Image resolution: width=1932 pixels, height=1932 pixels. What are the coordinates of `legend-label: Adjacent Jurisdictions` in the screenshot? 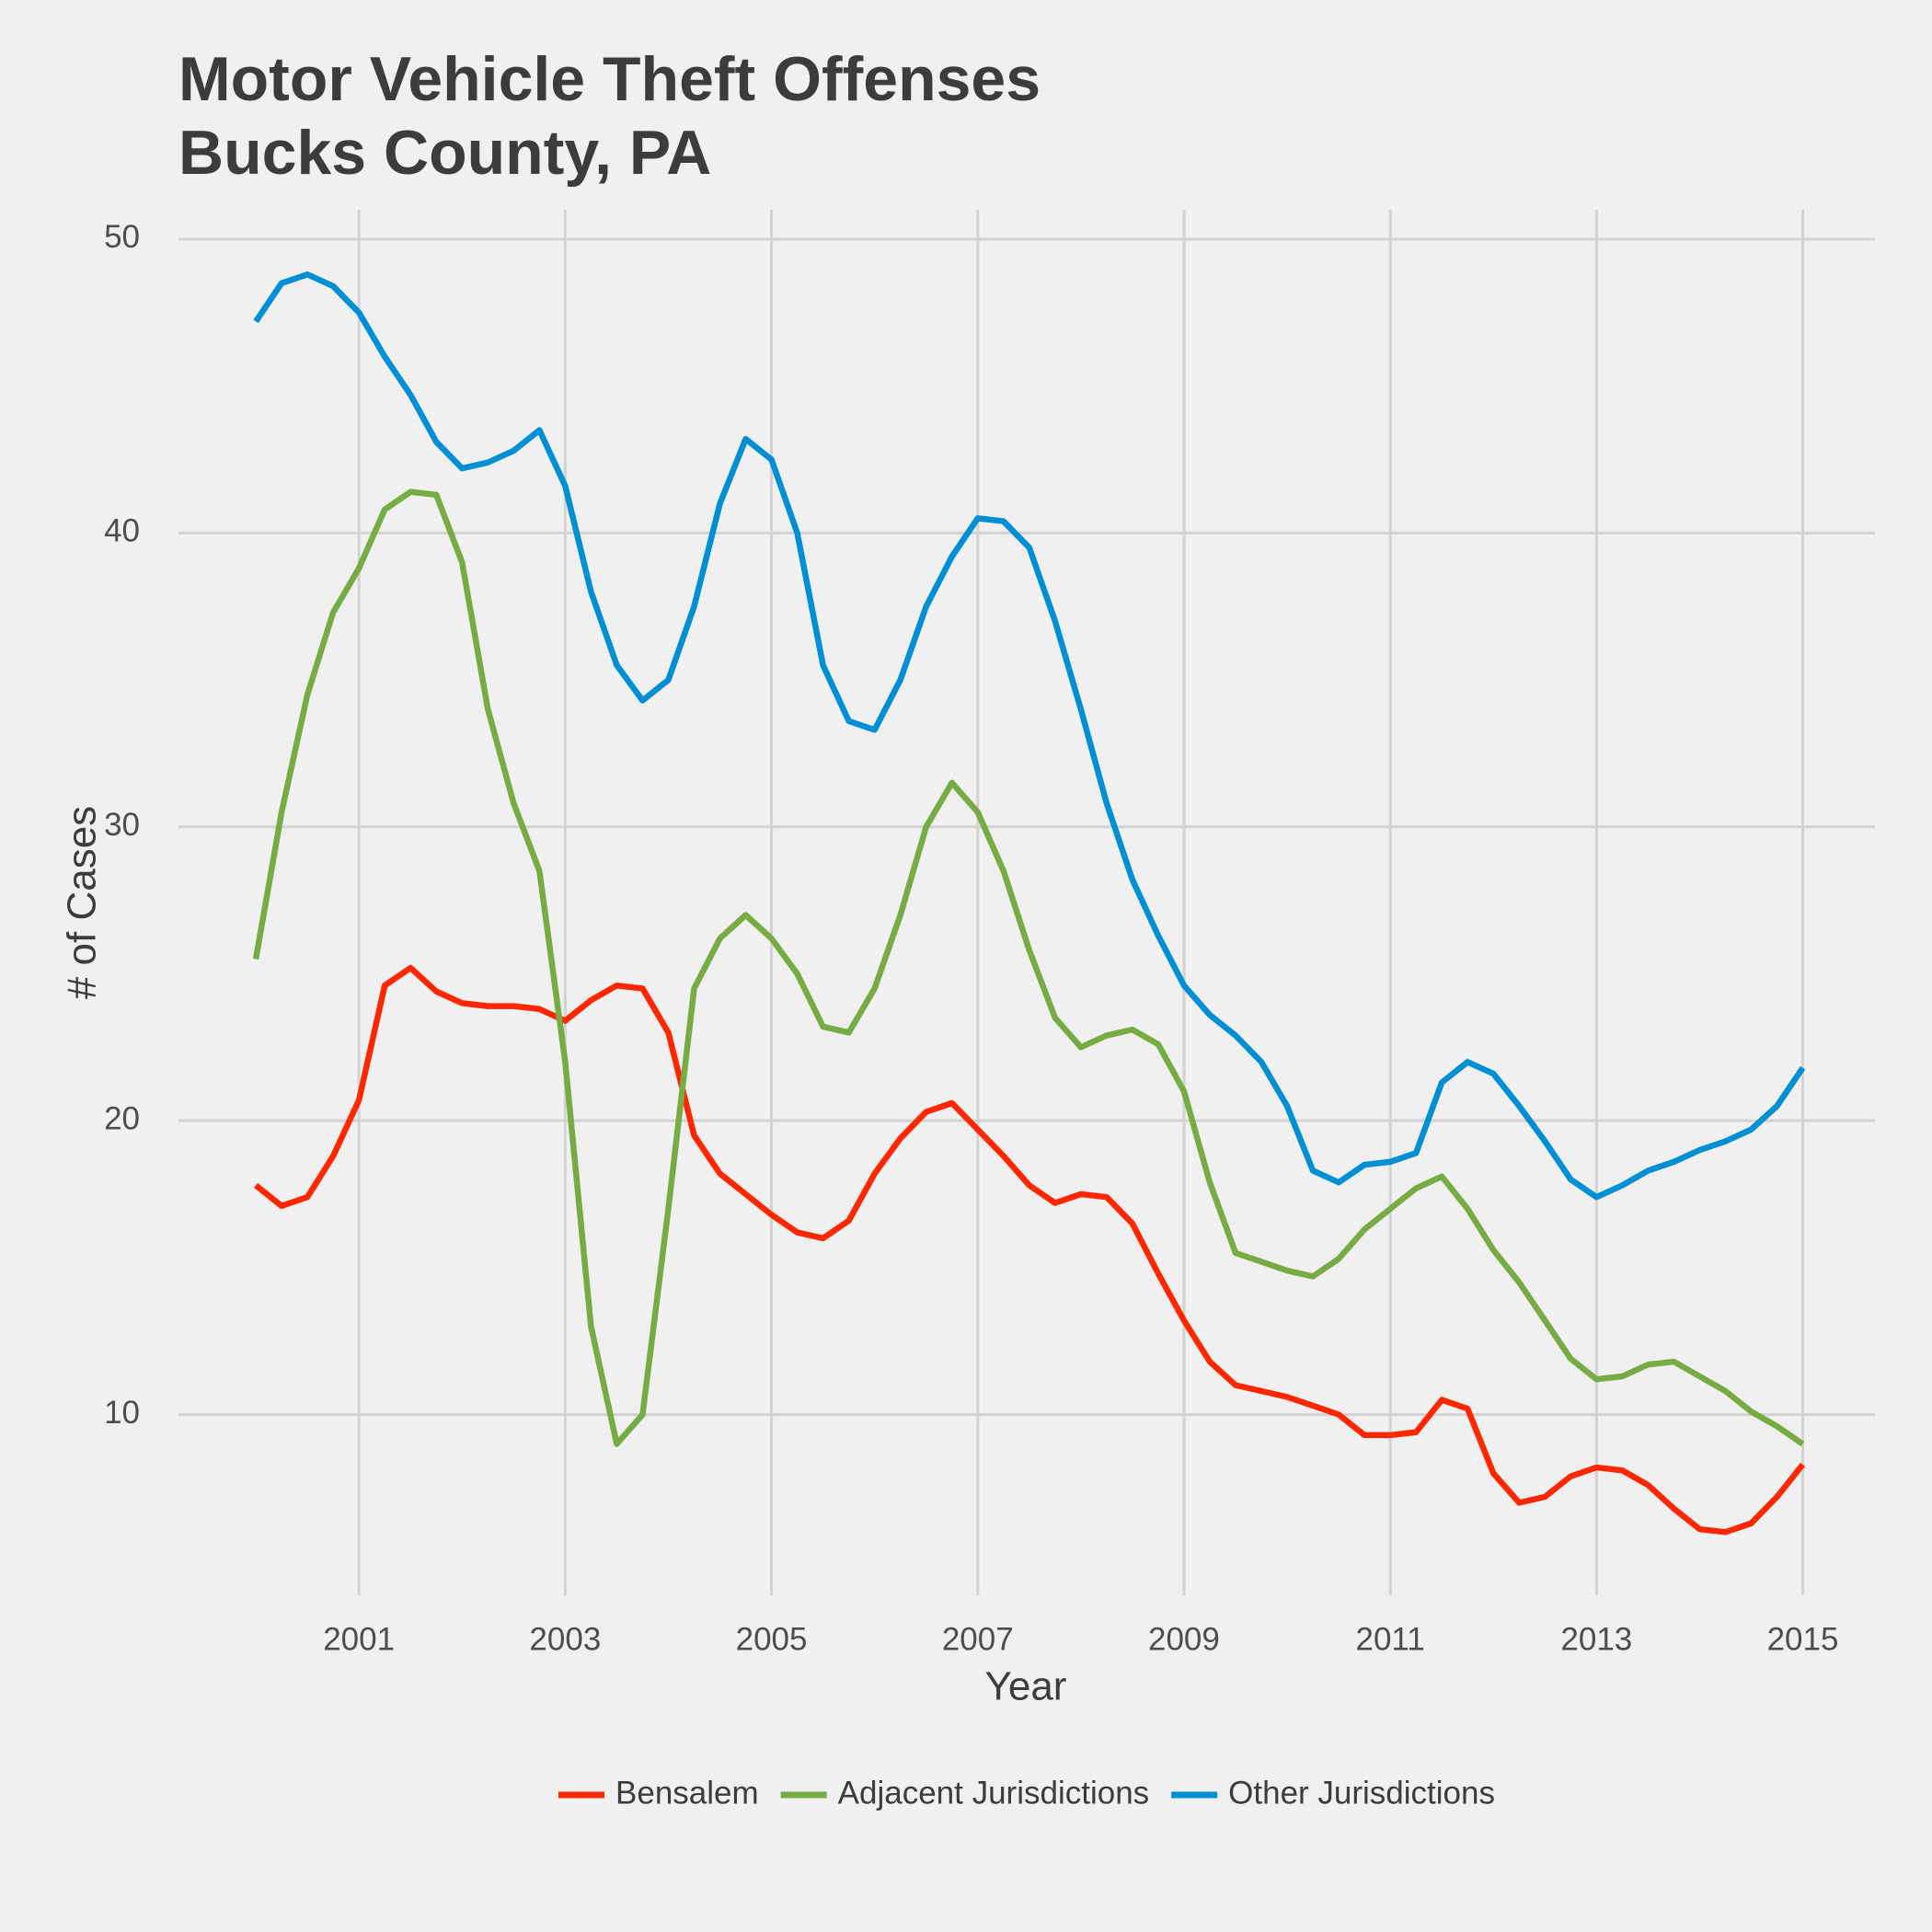 It's located at (994, 1793).